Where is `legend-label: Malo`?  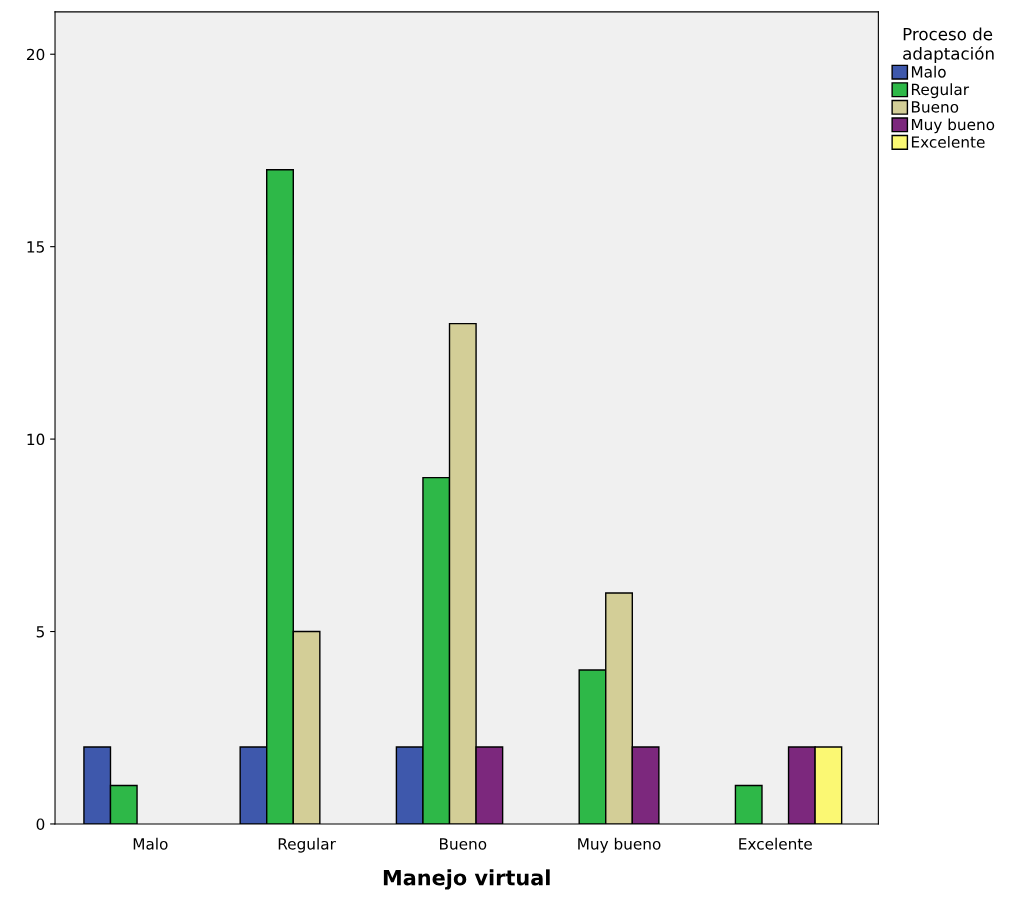
legend-label: Malo is located at coordinates (928, 71).